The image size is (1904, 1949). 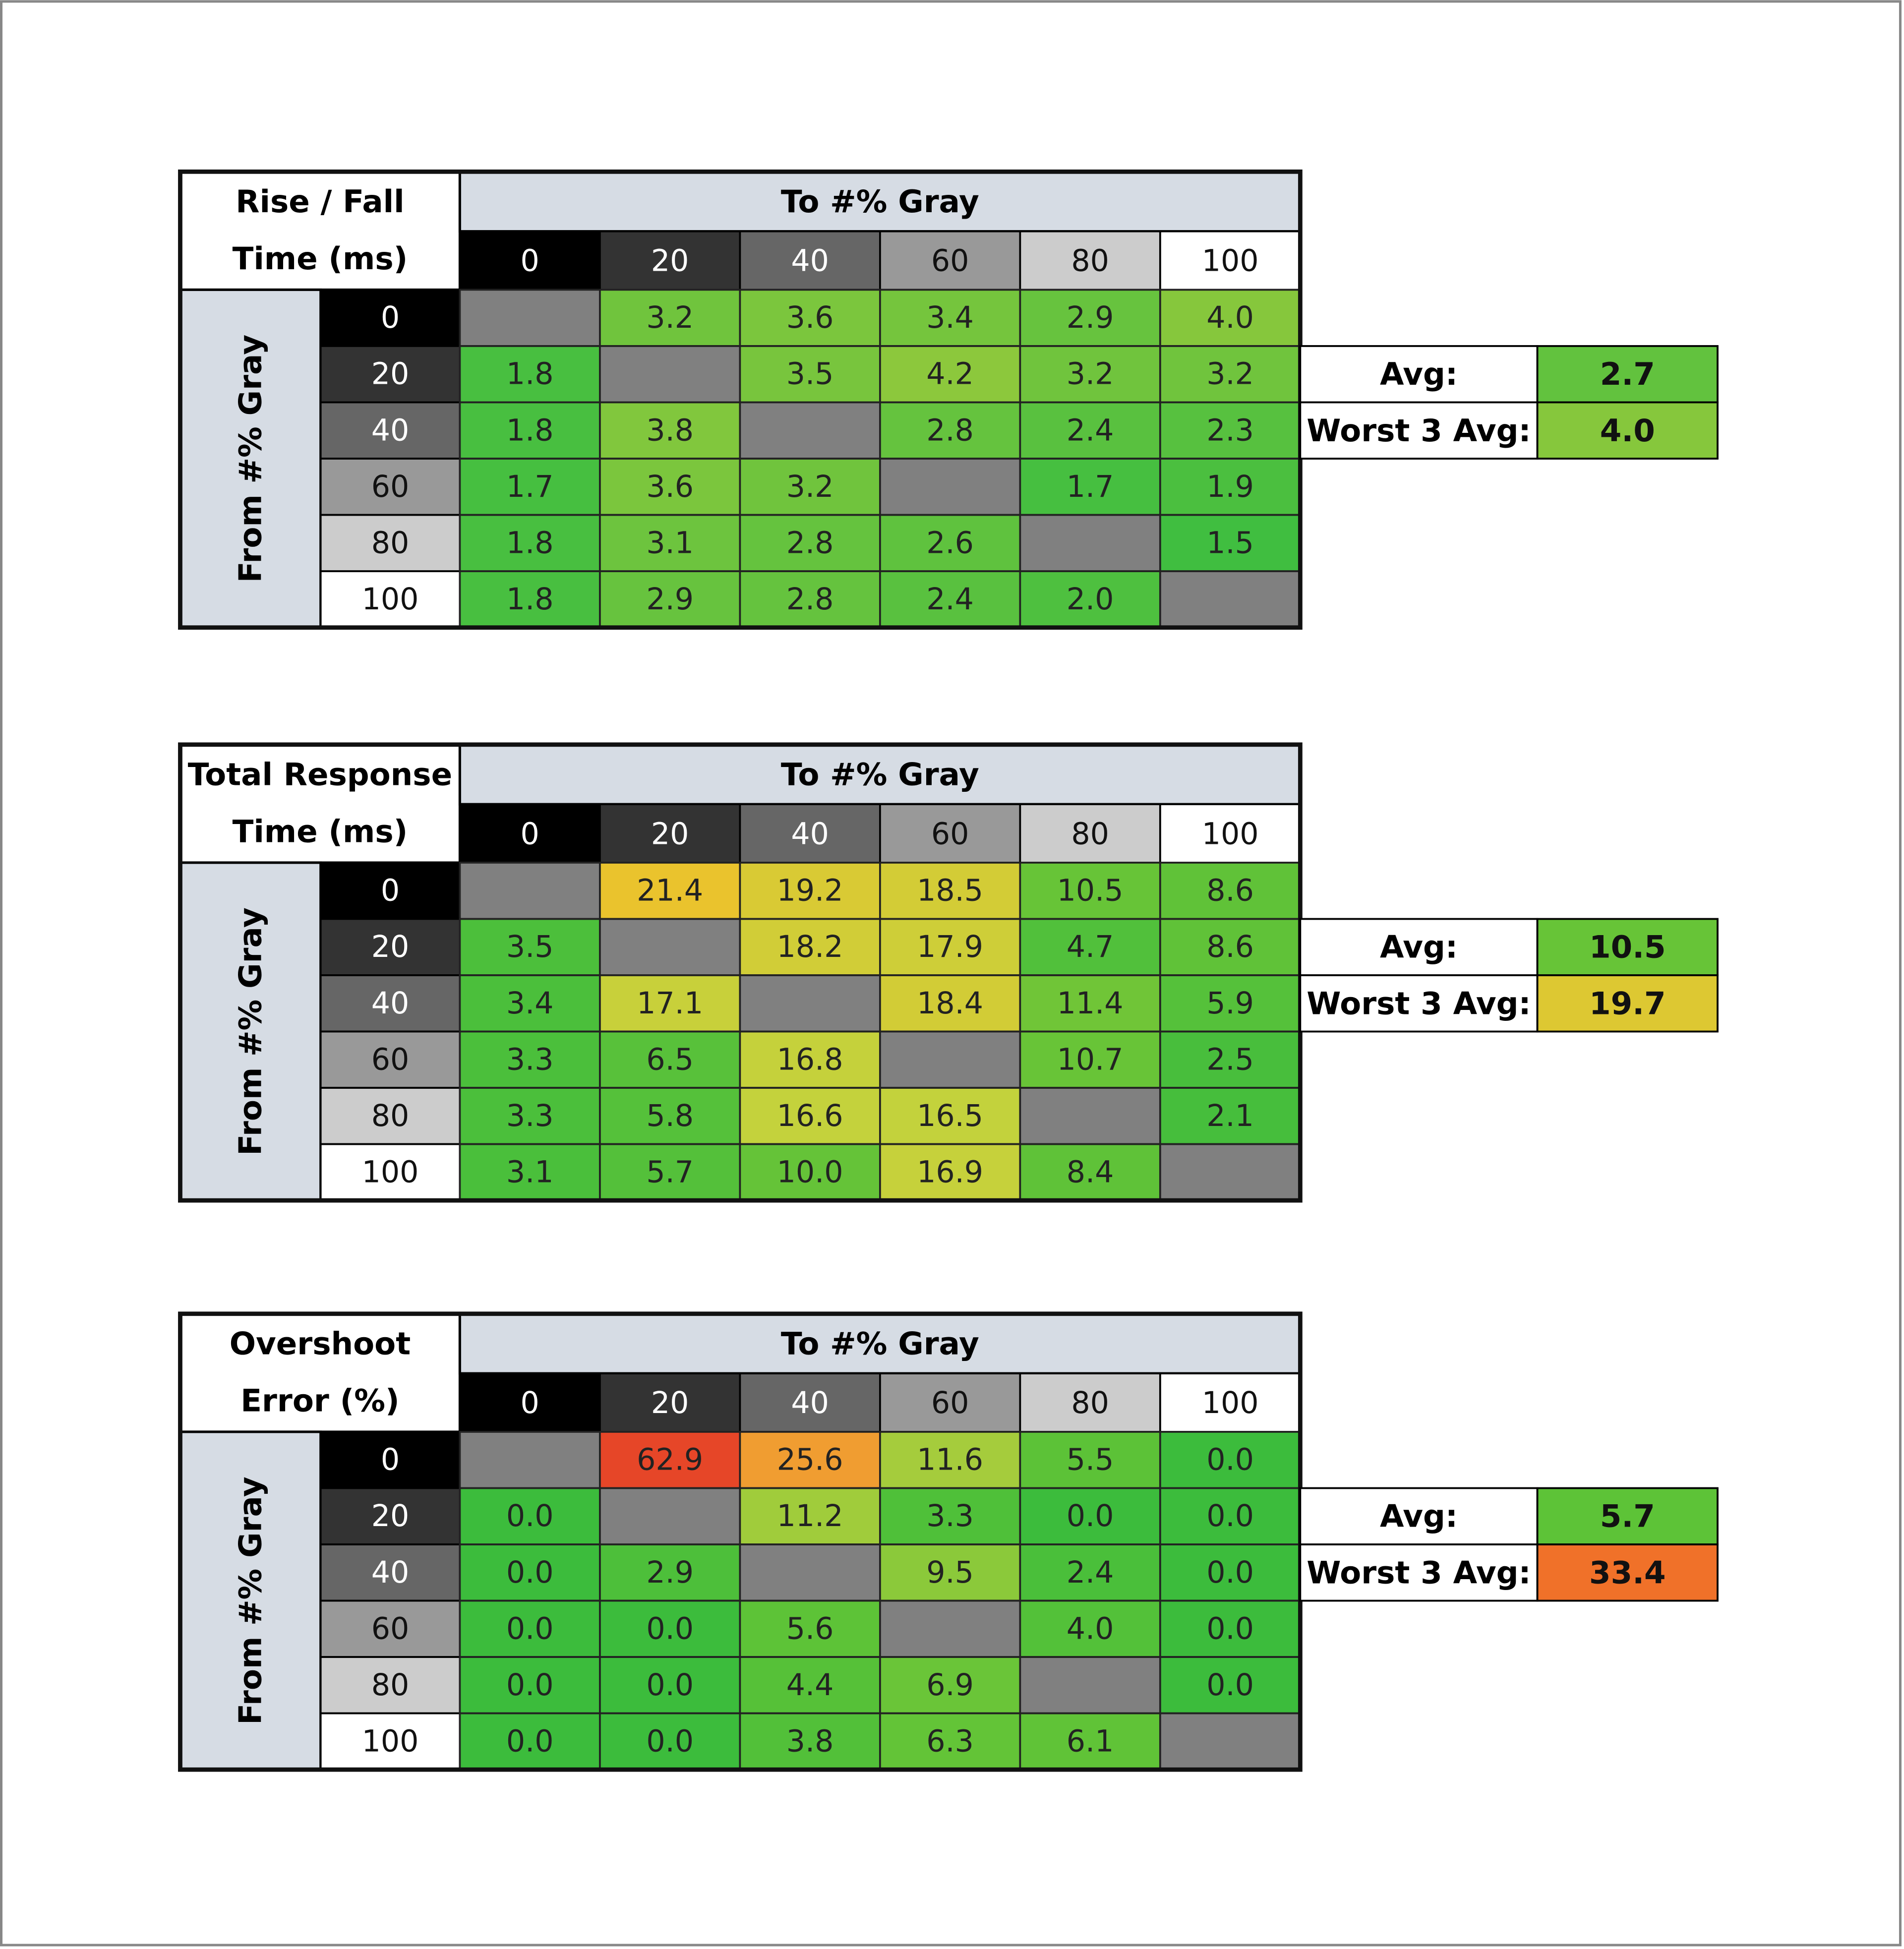 What do you see at coordinates (530, 1172) in the screenshot?
I see `cell-value: 3.1` at bounding box center [530, 1172].